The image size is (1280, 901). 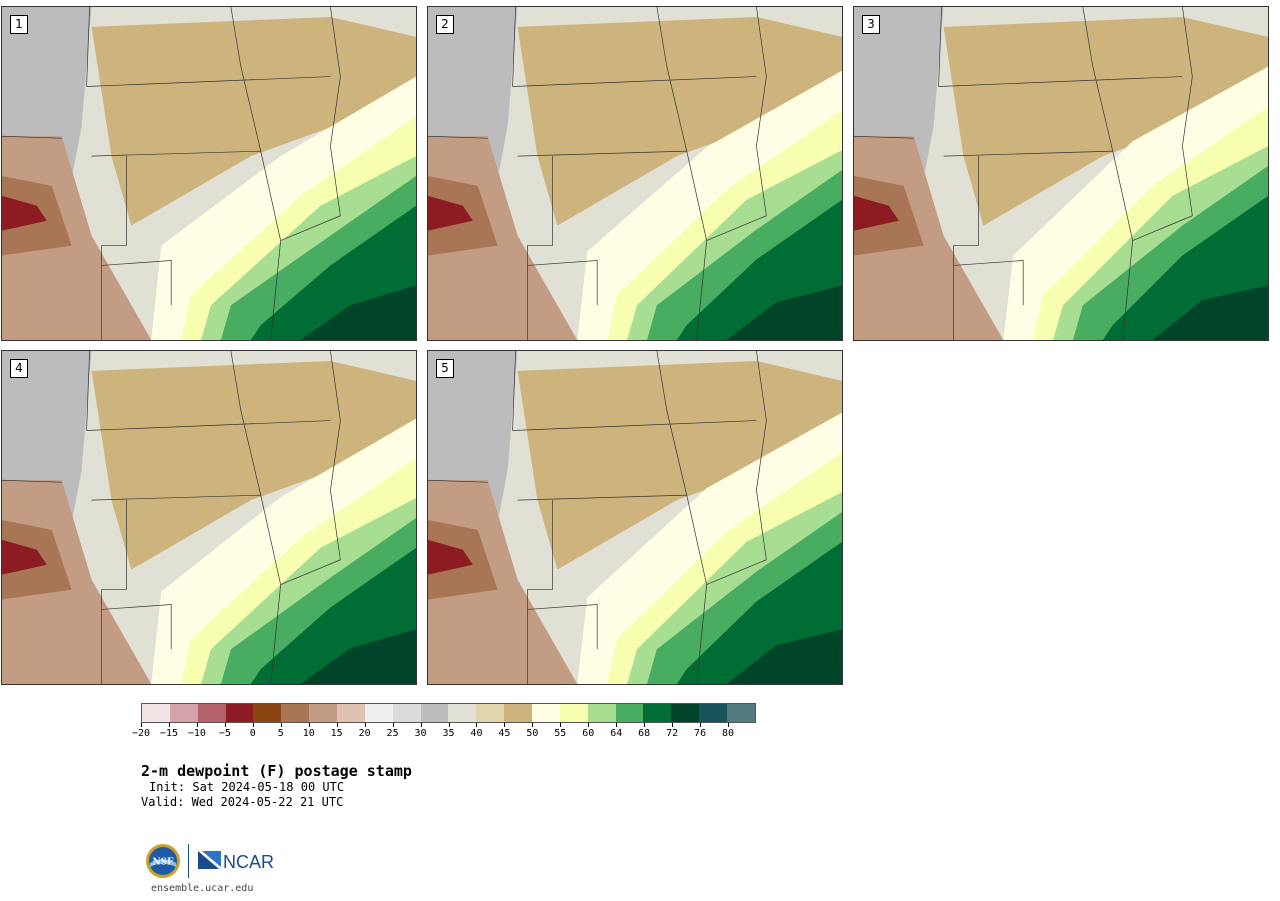 I want to click on colorbar-tick-label: 60, so click(x=588, y=733).